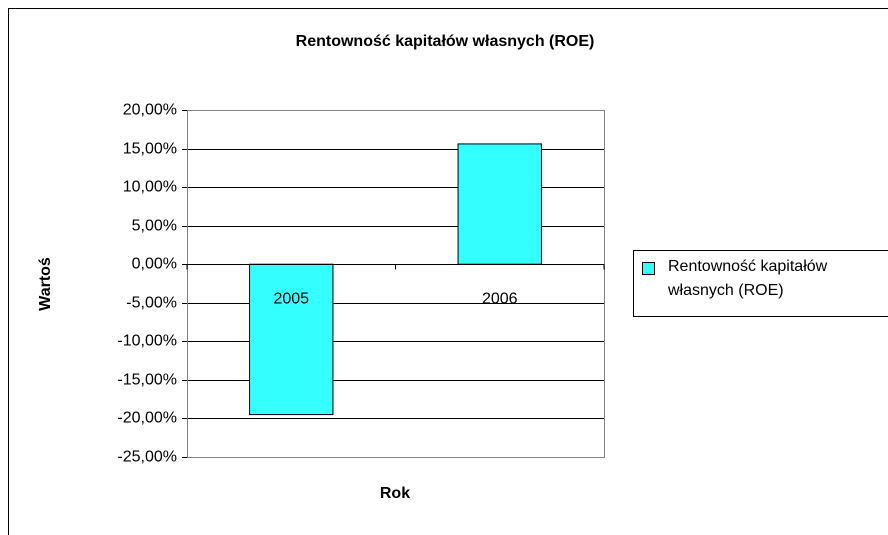 This screenshot has height=535, width=888. What do you see at coordinates (395, 493) in the screenshot?
I see `x-axis-label: Rok` at bounding box center [395, 493].